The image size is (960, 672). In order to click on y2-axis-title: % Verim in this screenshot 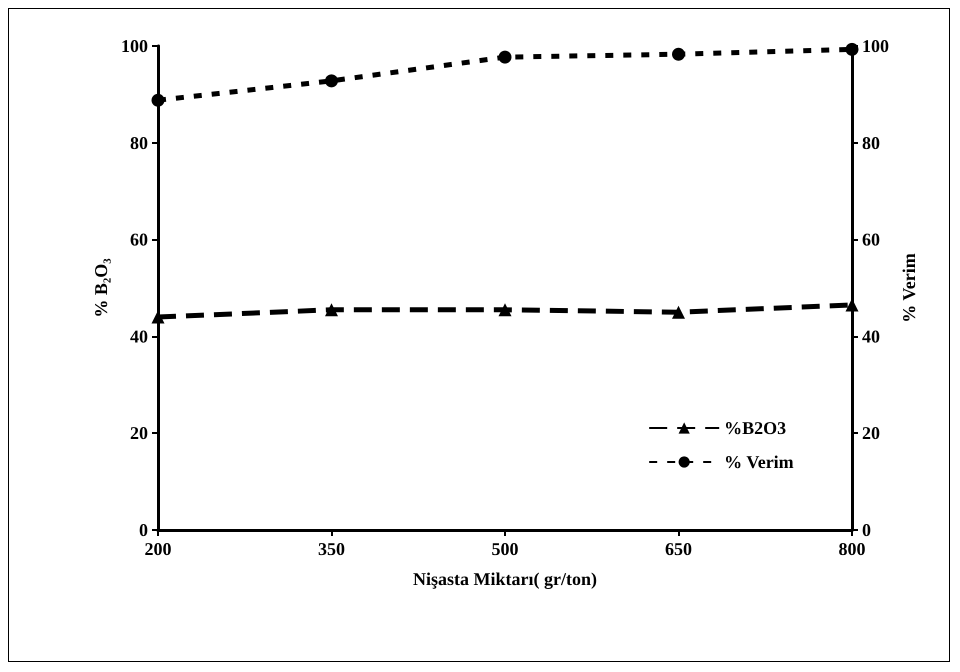, I will do `click(909, 288)`.